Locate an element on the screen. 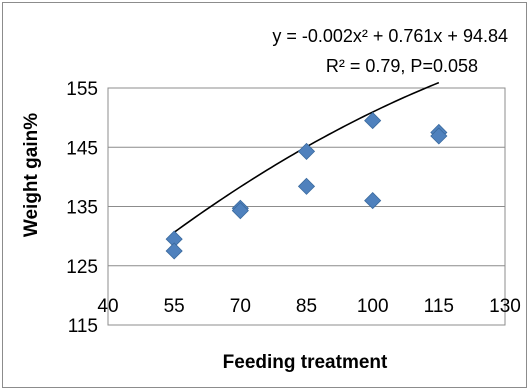 The height and width of the screenshot is (392, 531). y-tick-label-1: 125 is located at coordinates (82, 267).